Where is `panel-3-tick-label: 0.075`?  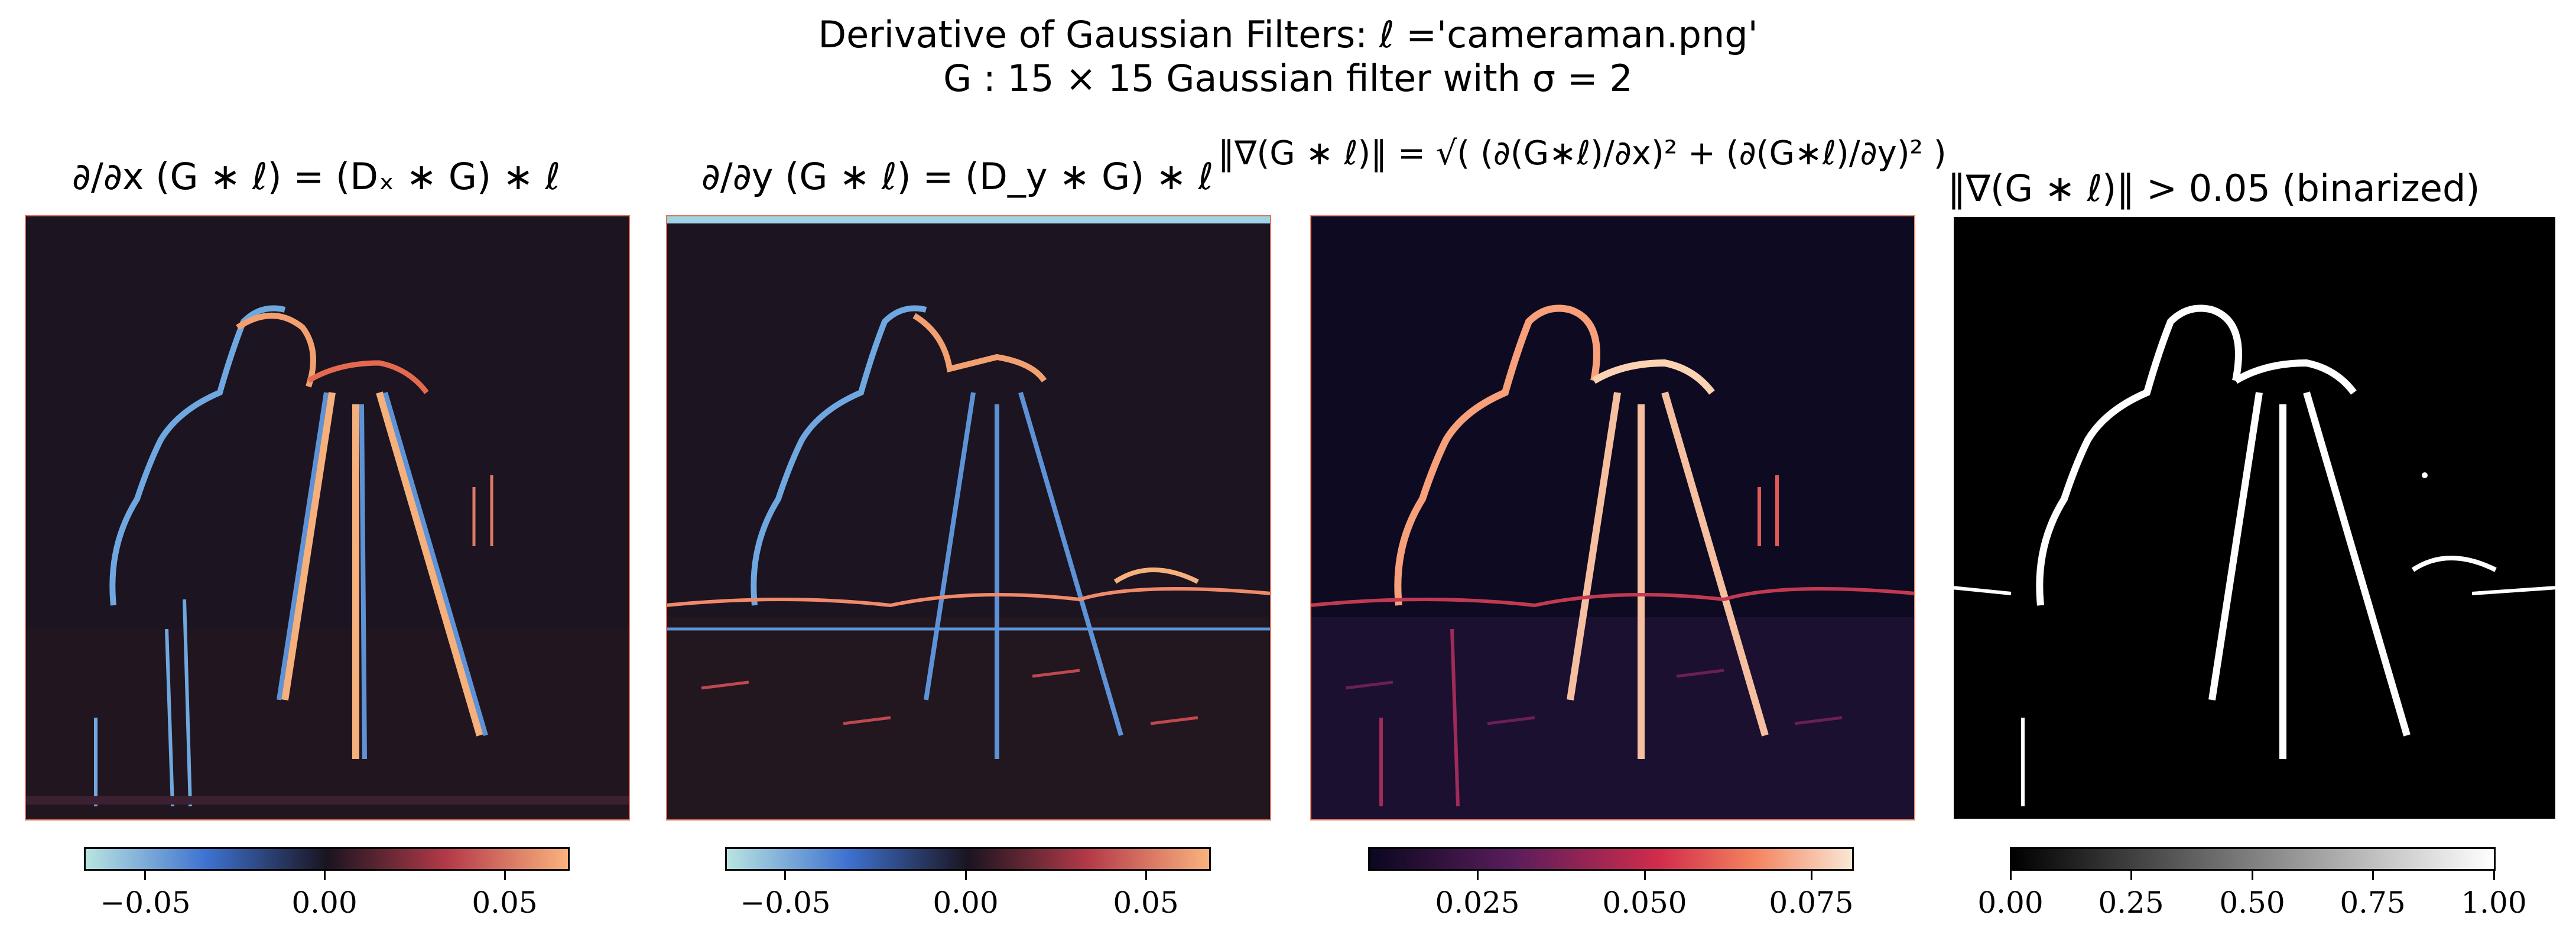
panel-3-tick-label: 0.075 is located at coordinates (1811, 903).